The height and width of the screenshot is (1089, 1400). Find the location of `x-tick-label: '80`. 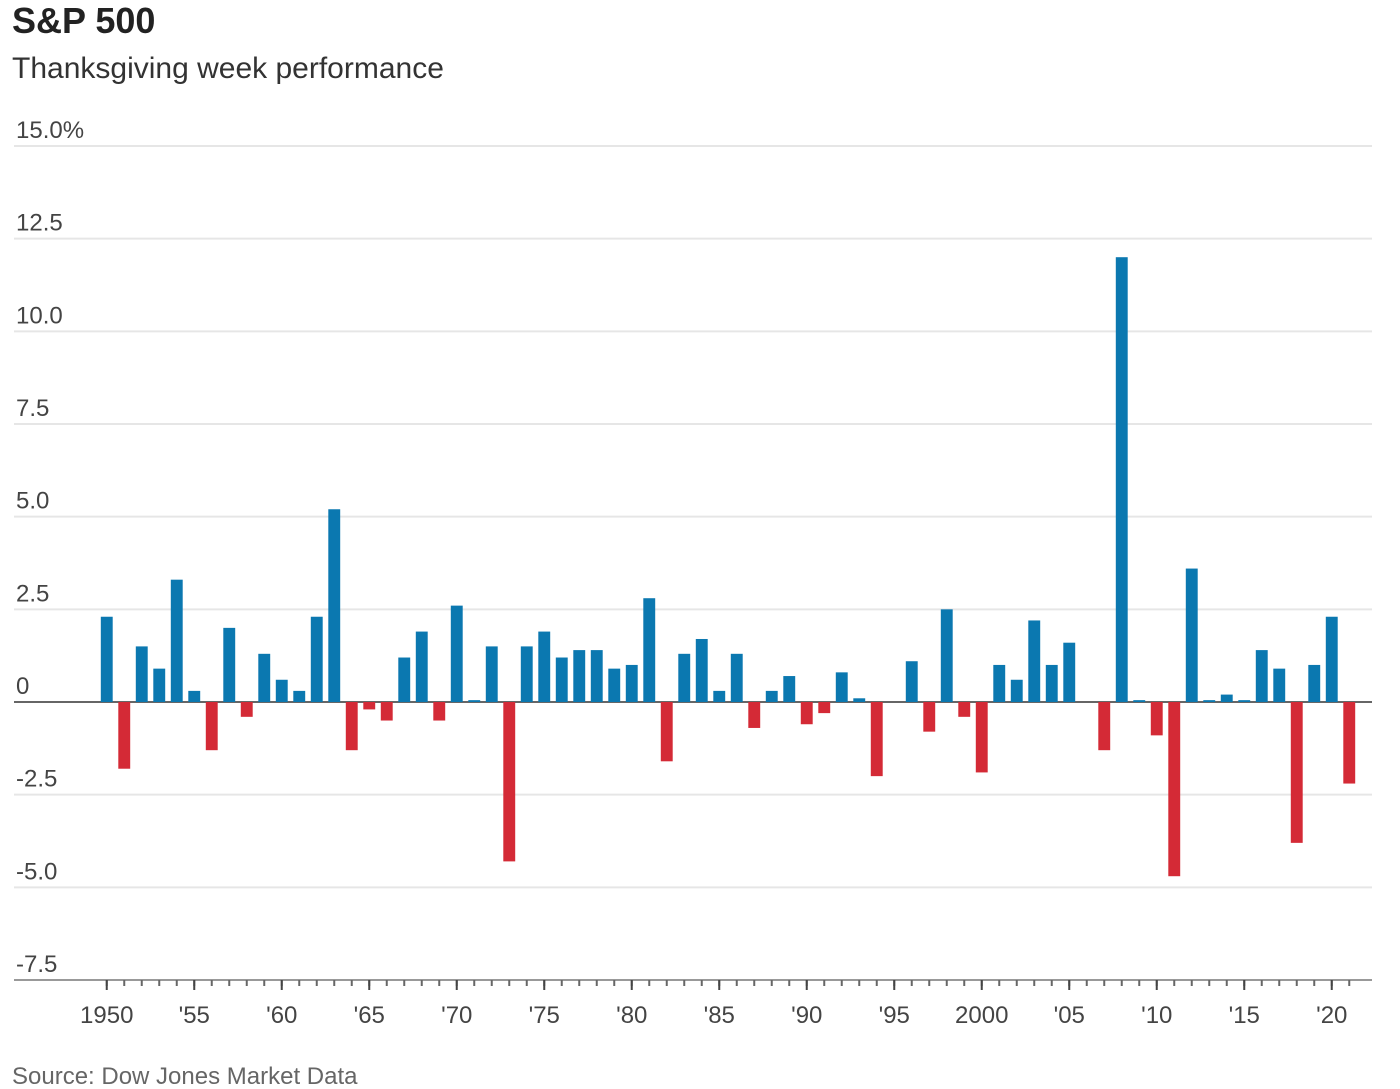

x-tick-label: '80 is located at coordinates (631, 1015).